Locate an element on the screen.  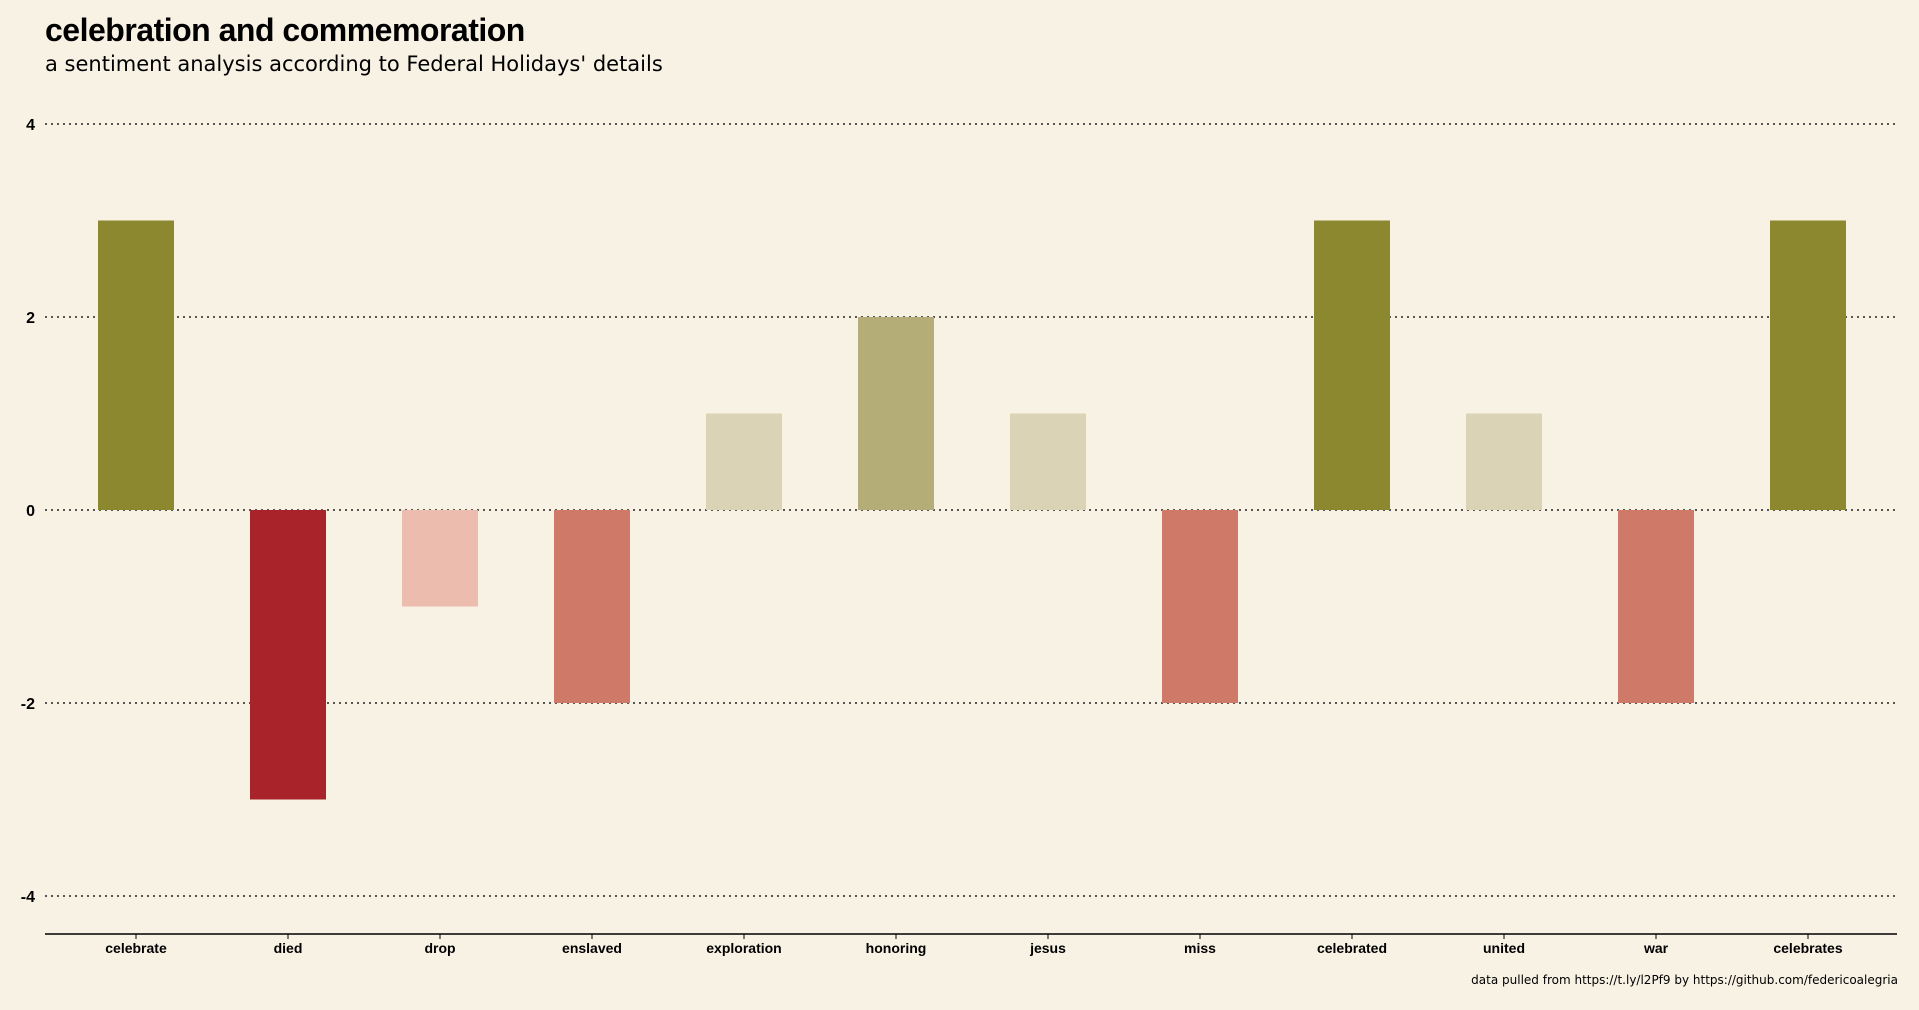
bar-celebrated is located at coordinates (1352, 365).